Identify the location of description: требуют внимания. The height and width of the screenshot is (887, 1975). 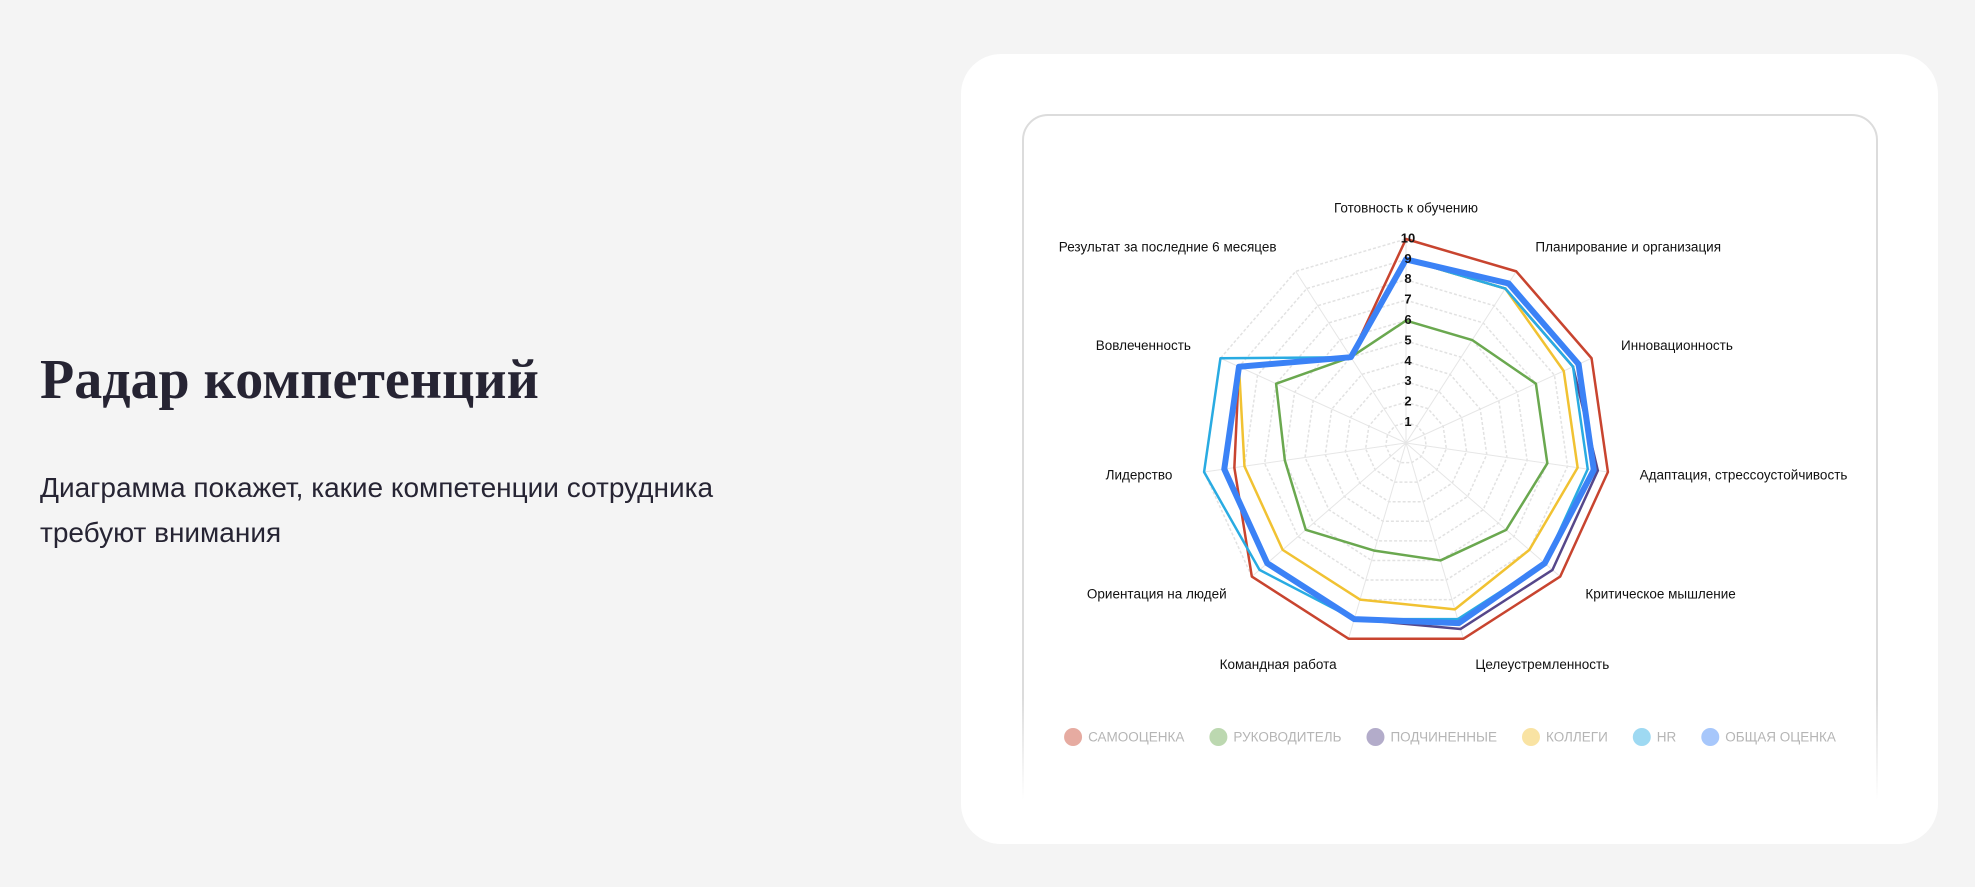
(160, 532).